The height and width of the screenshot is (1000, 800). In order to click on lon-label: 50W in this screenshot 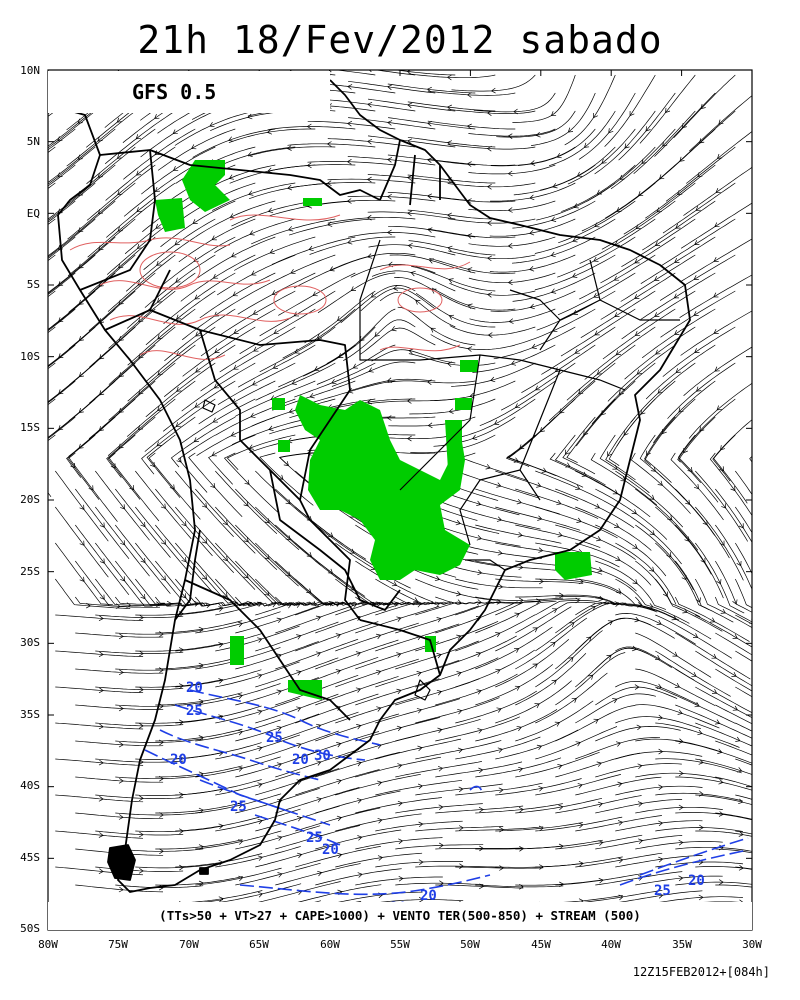, I will do `click(470, 944)`.